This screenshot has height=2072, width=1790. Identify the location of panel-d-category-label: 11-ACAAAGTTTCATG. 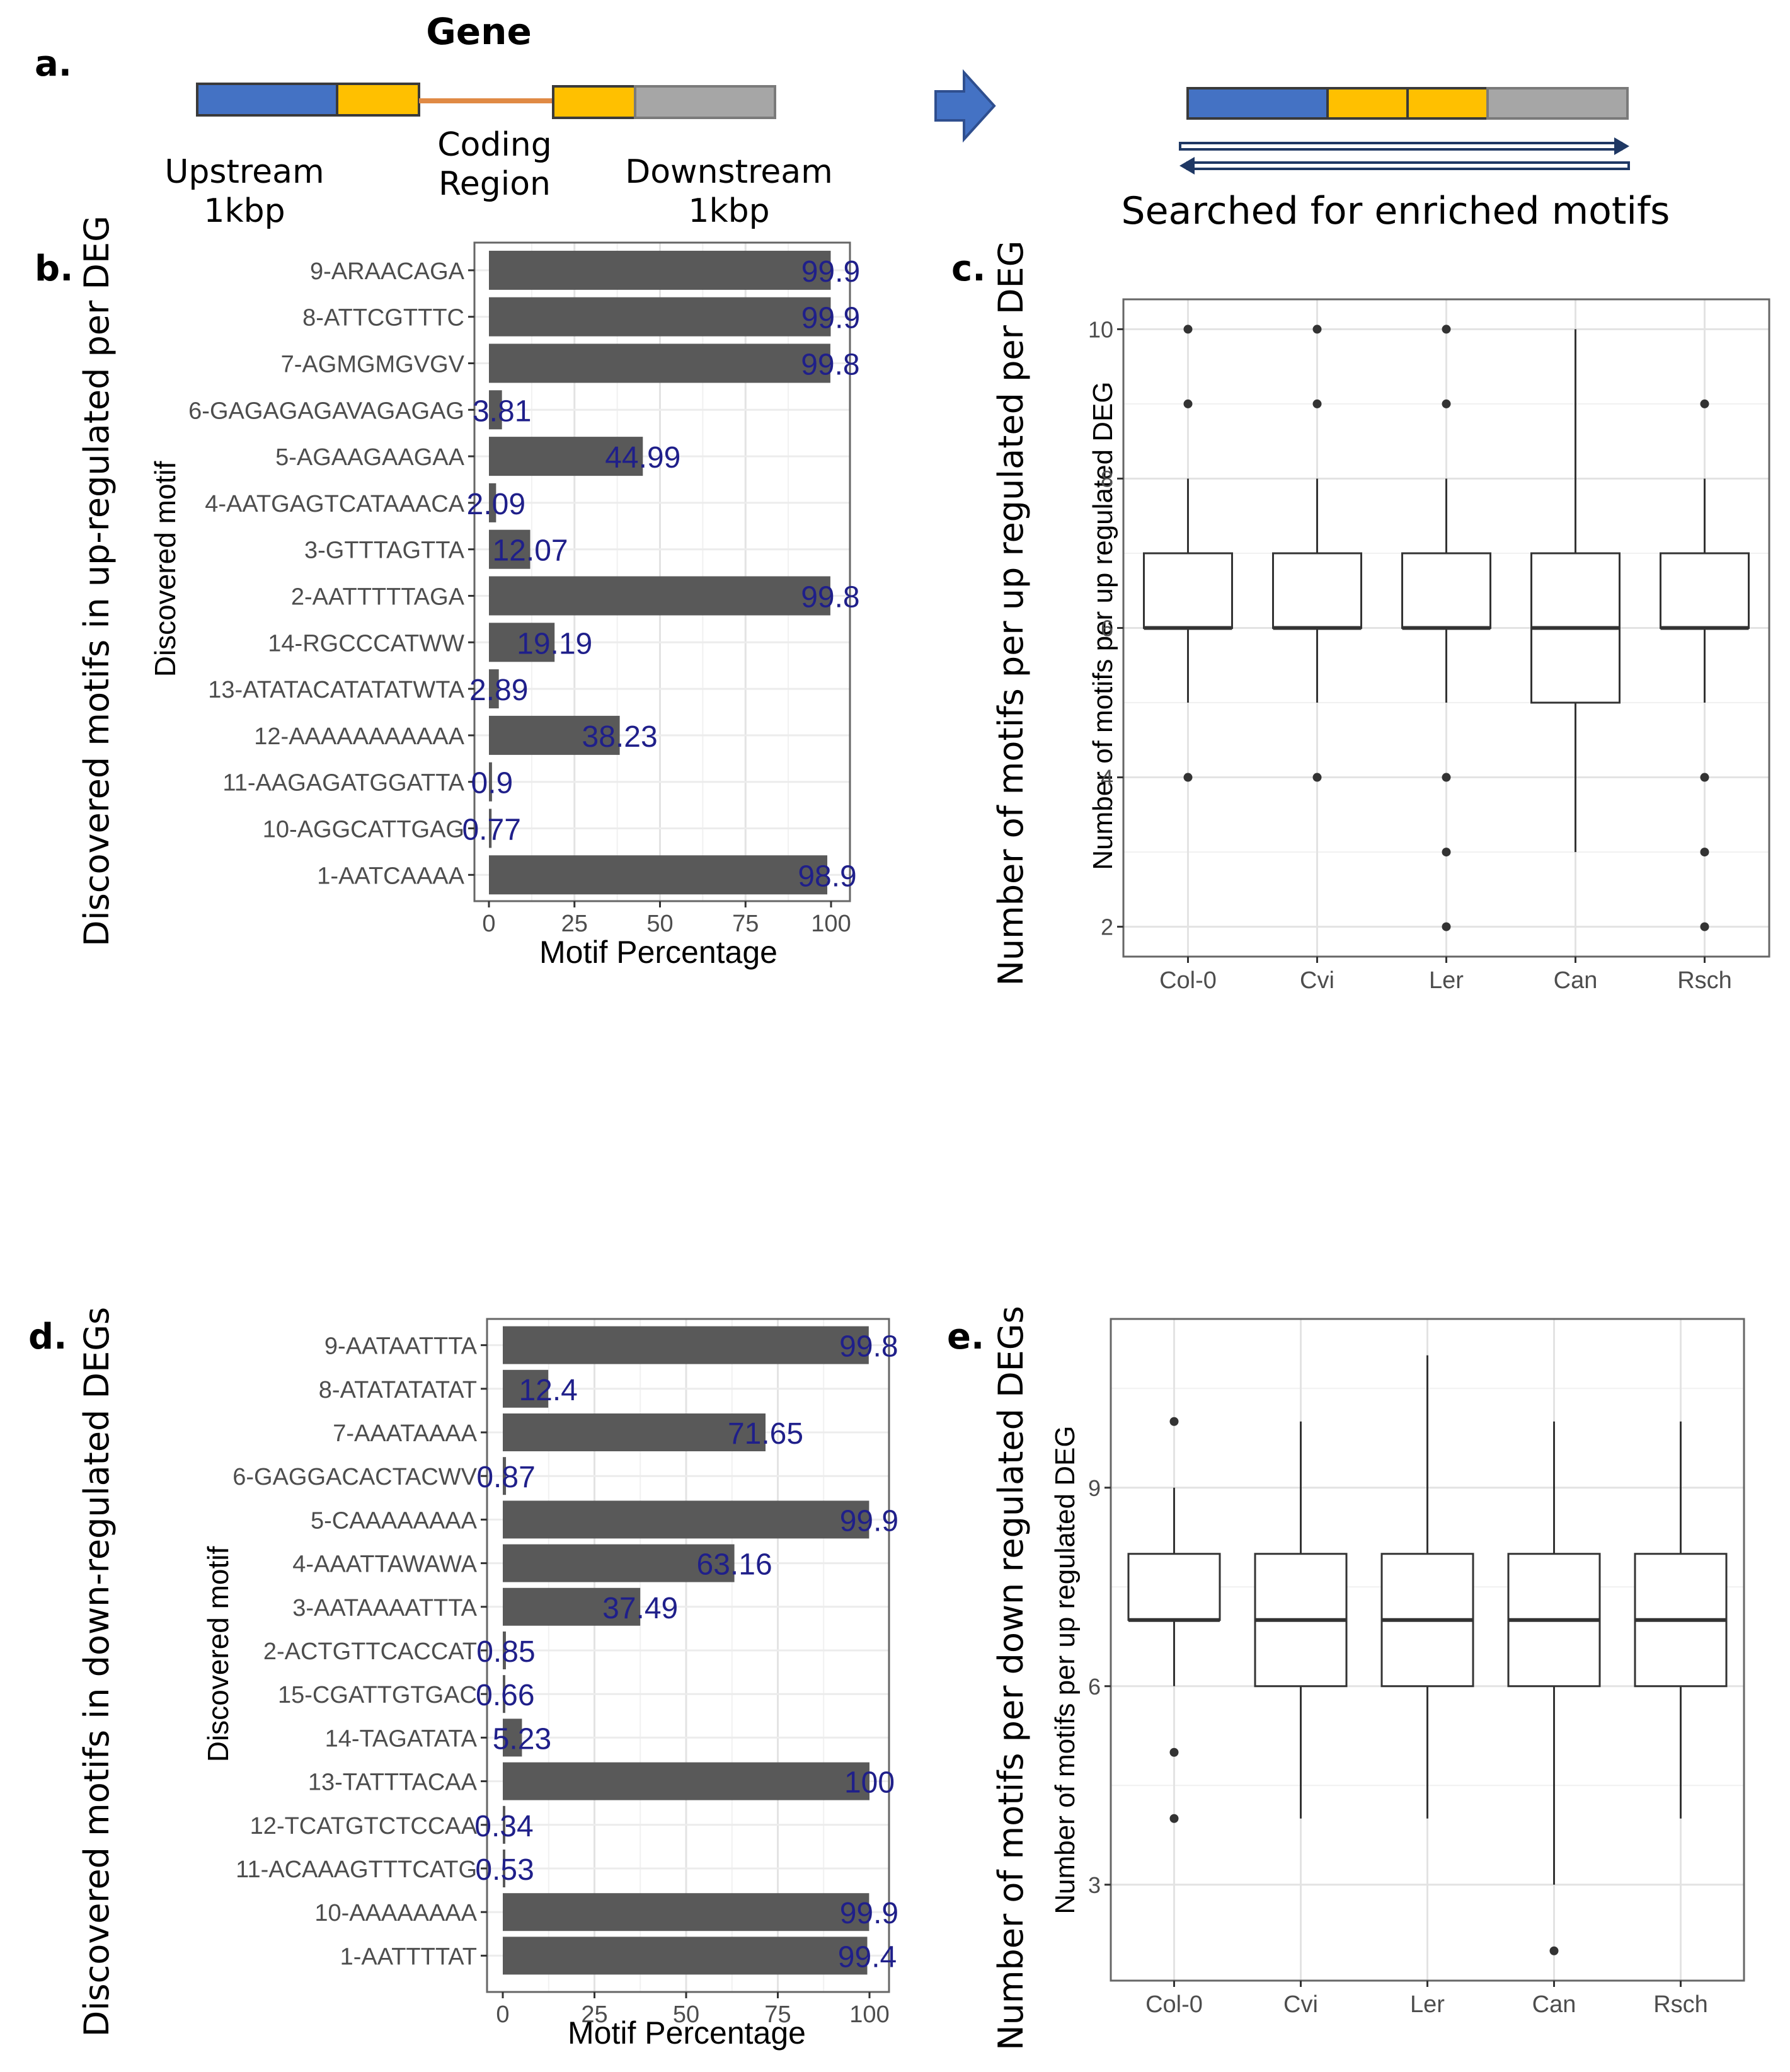
(356, 1869).